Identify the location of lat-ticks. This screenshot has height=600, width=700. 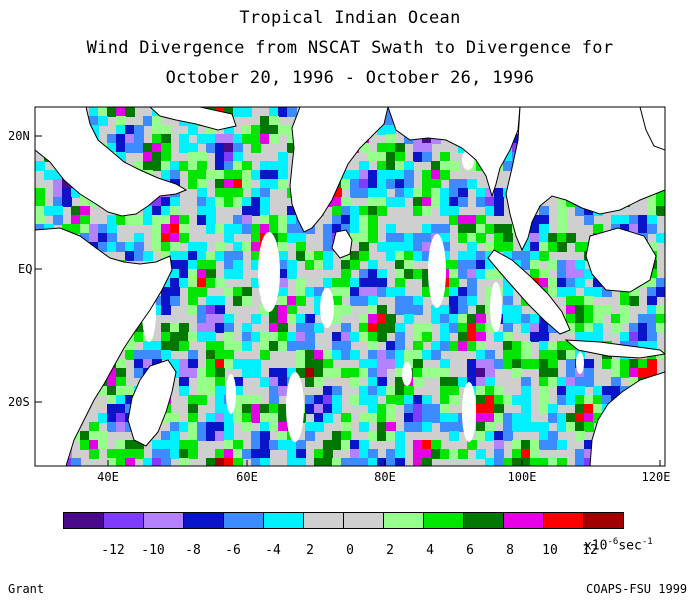
(38, 269).